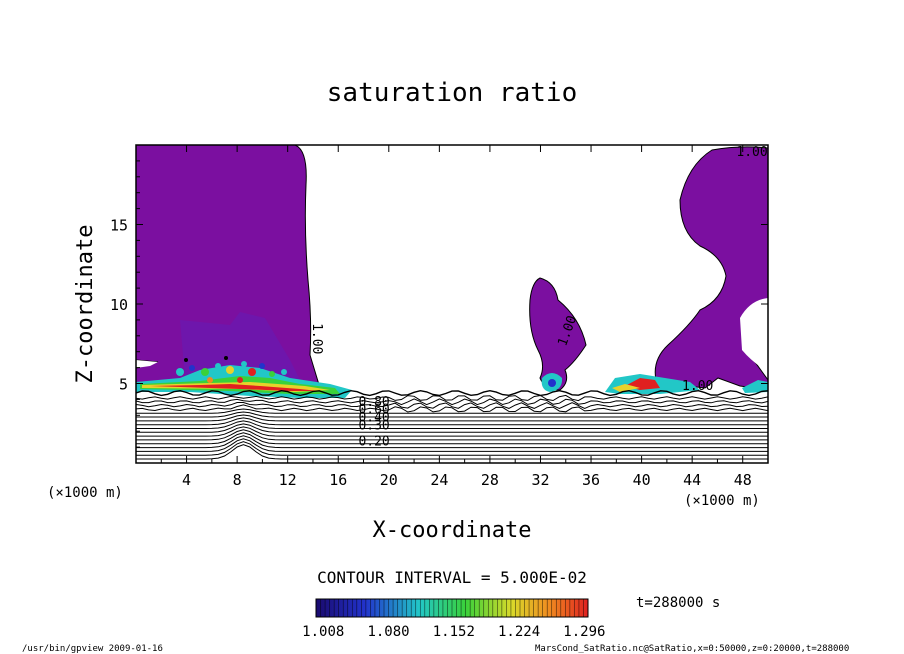  What do you see at coordinates (288, 480) in the screenshot?
I see `x-tick-label: 12` at bounding box center [288, 480].